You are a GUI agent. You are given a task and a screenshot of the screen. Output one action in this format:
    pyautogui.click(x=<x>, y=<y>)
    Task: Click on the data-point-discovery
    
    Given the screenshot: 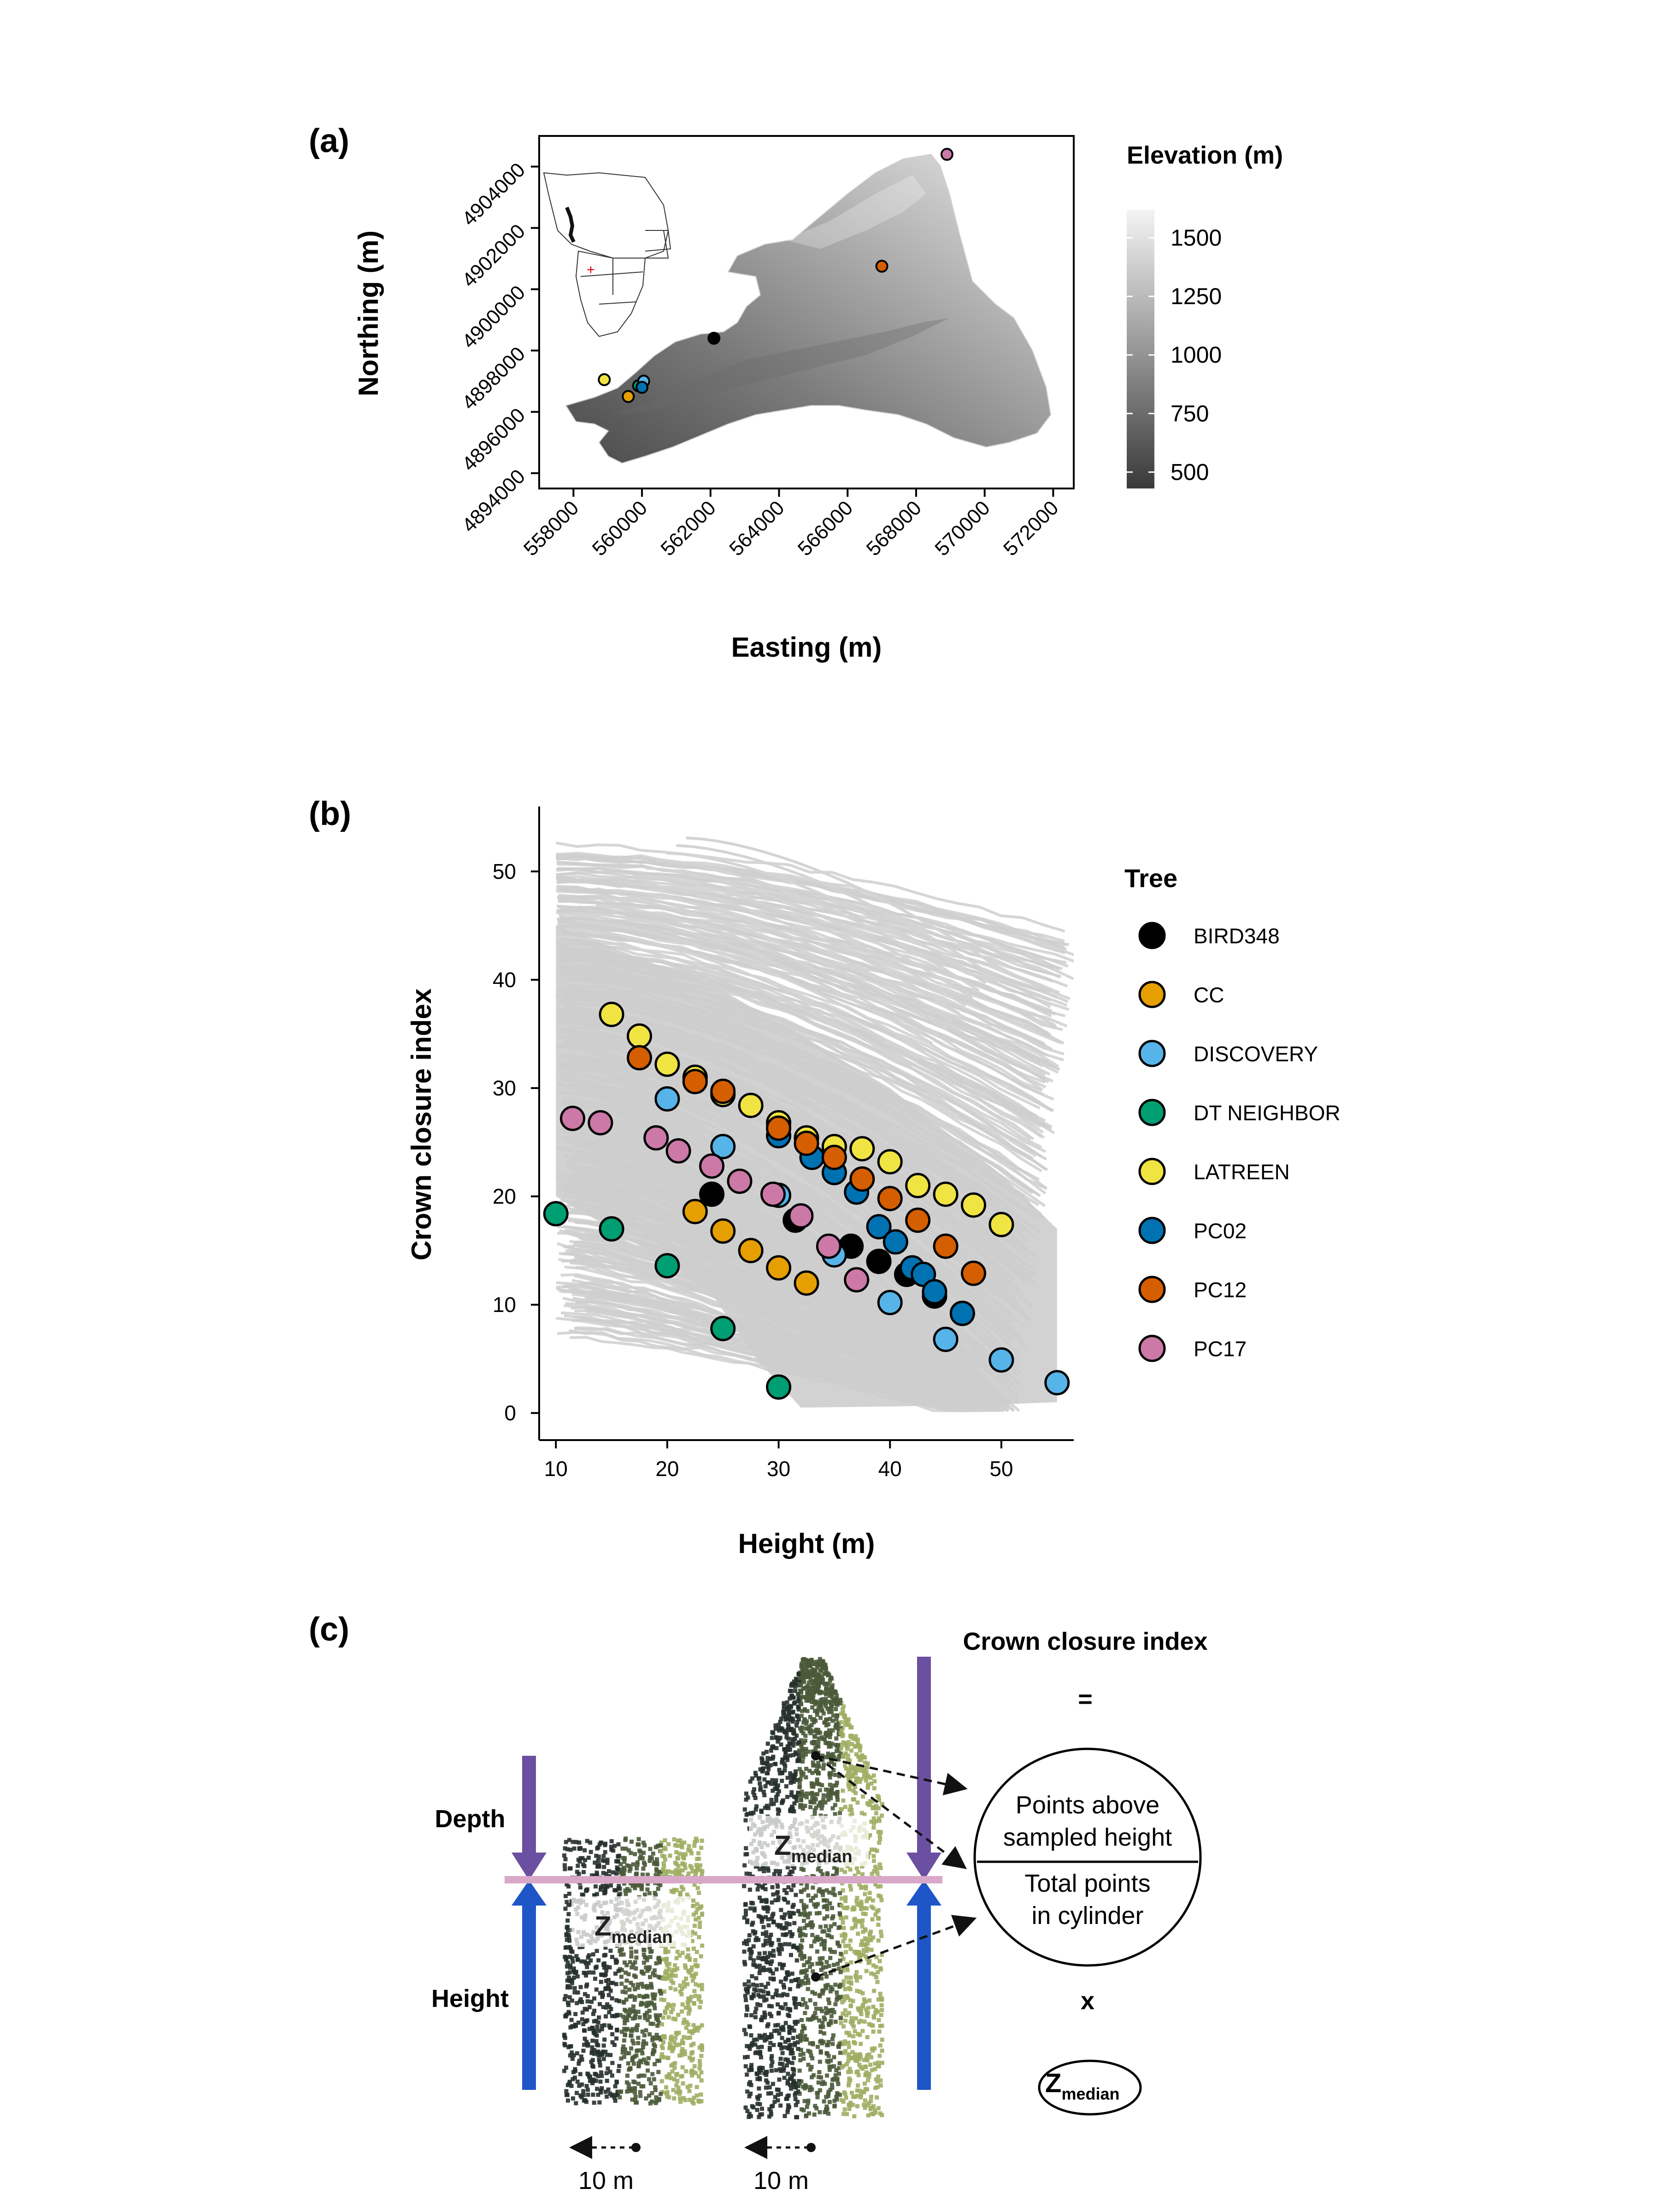 What is the action you would take?
    pyautogui.click(x=890, y=1302)
    